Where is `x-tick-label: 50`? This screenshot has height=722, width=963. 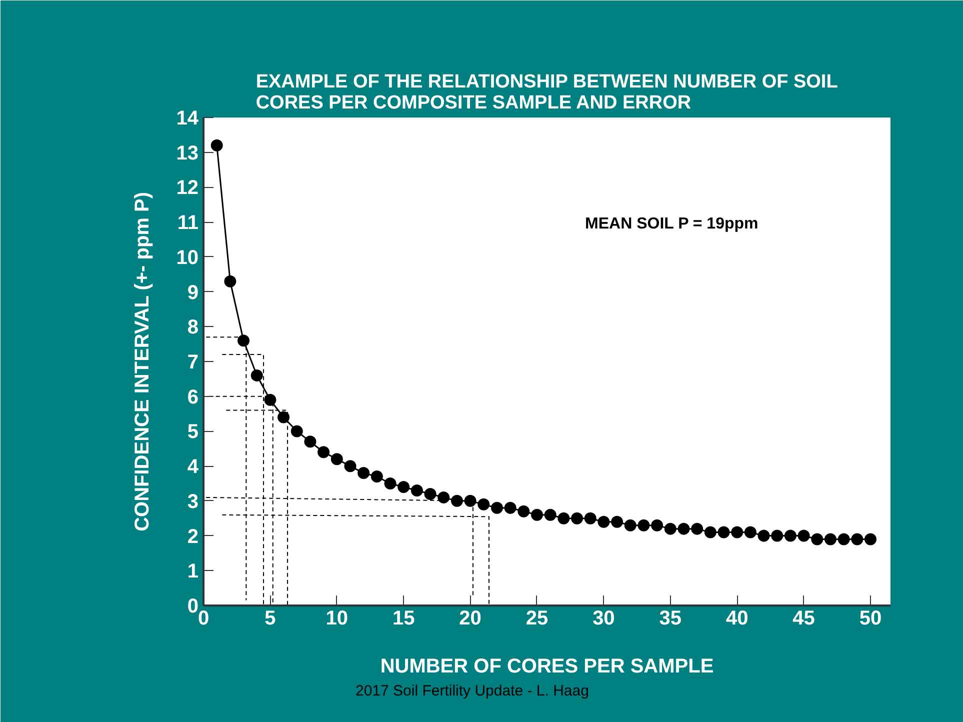 x-tick-label: 50 is located at coordinates (870, 619).